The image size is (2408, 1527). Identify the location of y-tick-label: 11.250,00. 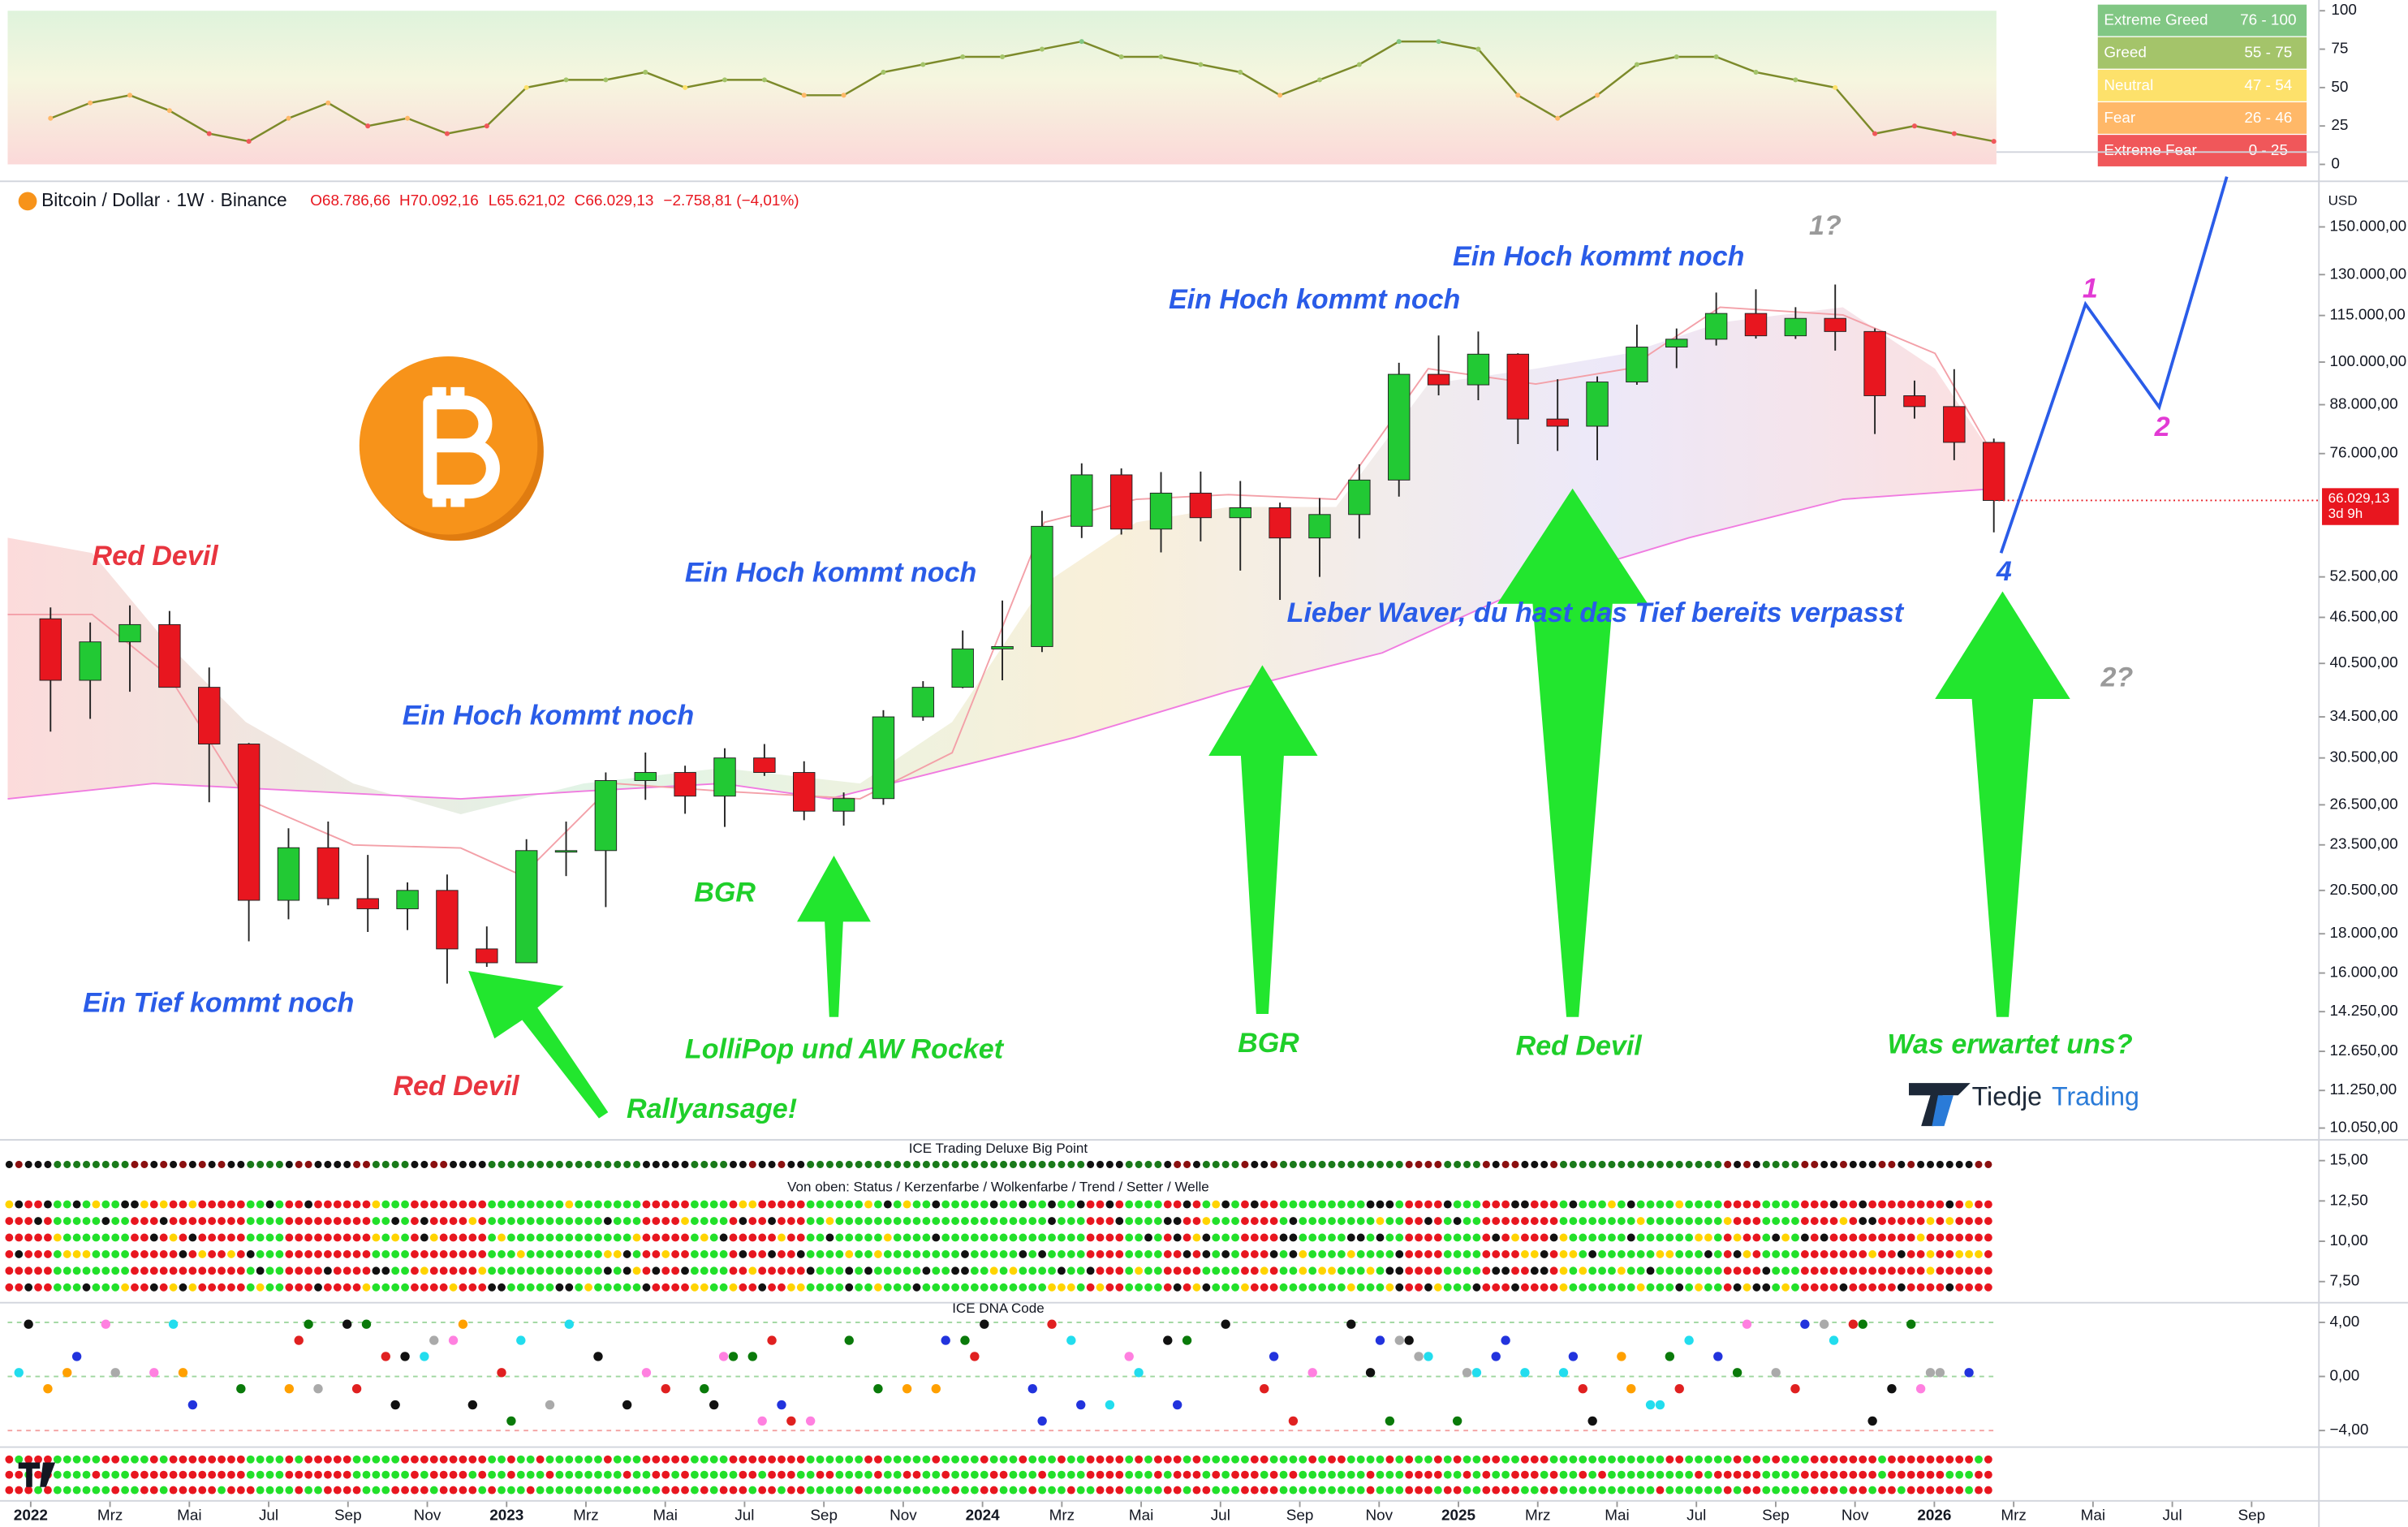
(2363, 1089).